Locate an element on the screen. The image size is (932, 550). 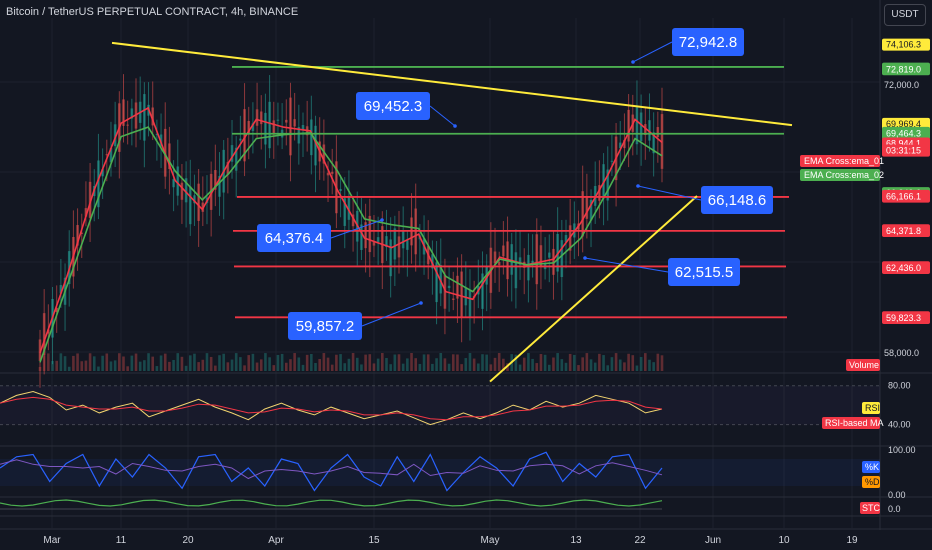
stc-tag-label: STC is located at coordinates (871, 508).